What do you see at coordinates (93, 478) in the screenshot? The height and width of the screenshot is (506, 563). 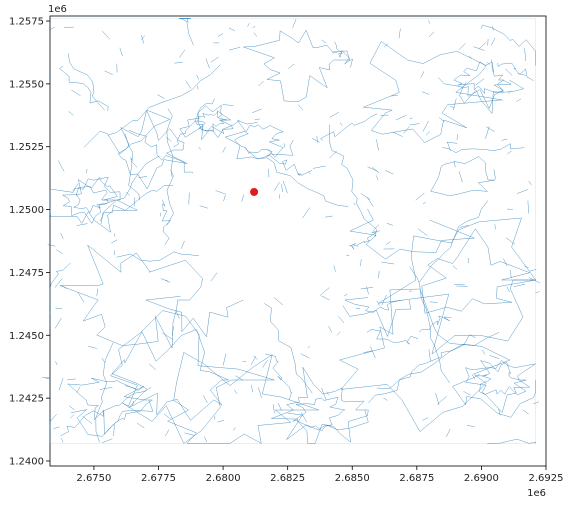 I see `x-tick-label: 2.6750` at bounding box center [93, 478].